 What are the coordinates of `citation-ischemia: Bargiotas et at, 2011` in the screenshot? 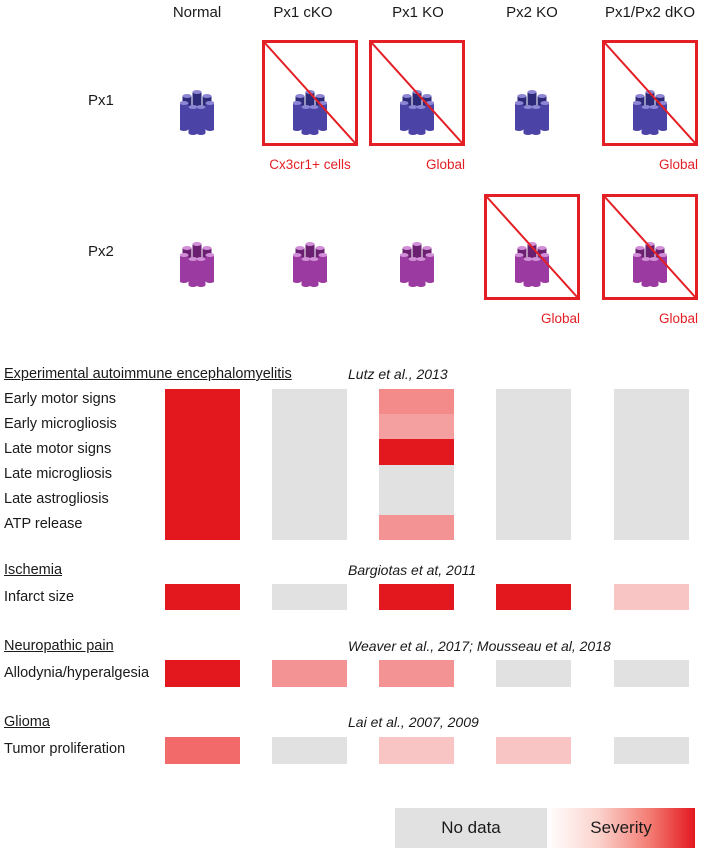 It's located at (412, 570).